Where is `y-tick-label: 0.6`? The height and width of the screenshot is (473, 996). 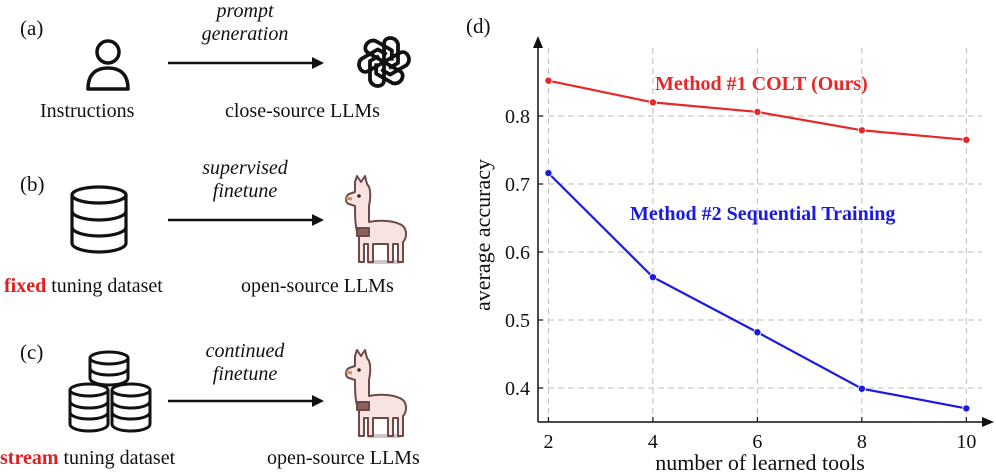 y-tick-label: 0.6 is located at coordinates (517, 253).